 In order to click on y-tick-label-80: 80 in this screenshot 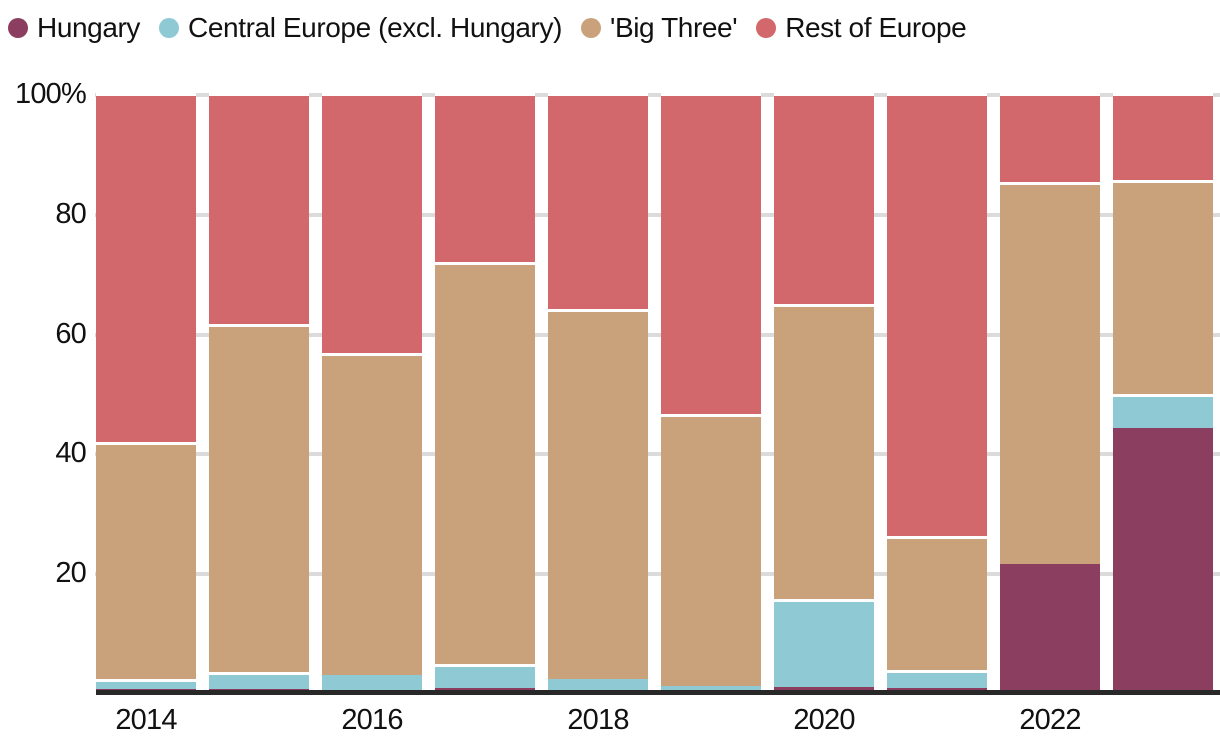, I will do `click(70, 213)`.